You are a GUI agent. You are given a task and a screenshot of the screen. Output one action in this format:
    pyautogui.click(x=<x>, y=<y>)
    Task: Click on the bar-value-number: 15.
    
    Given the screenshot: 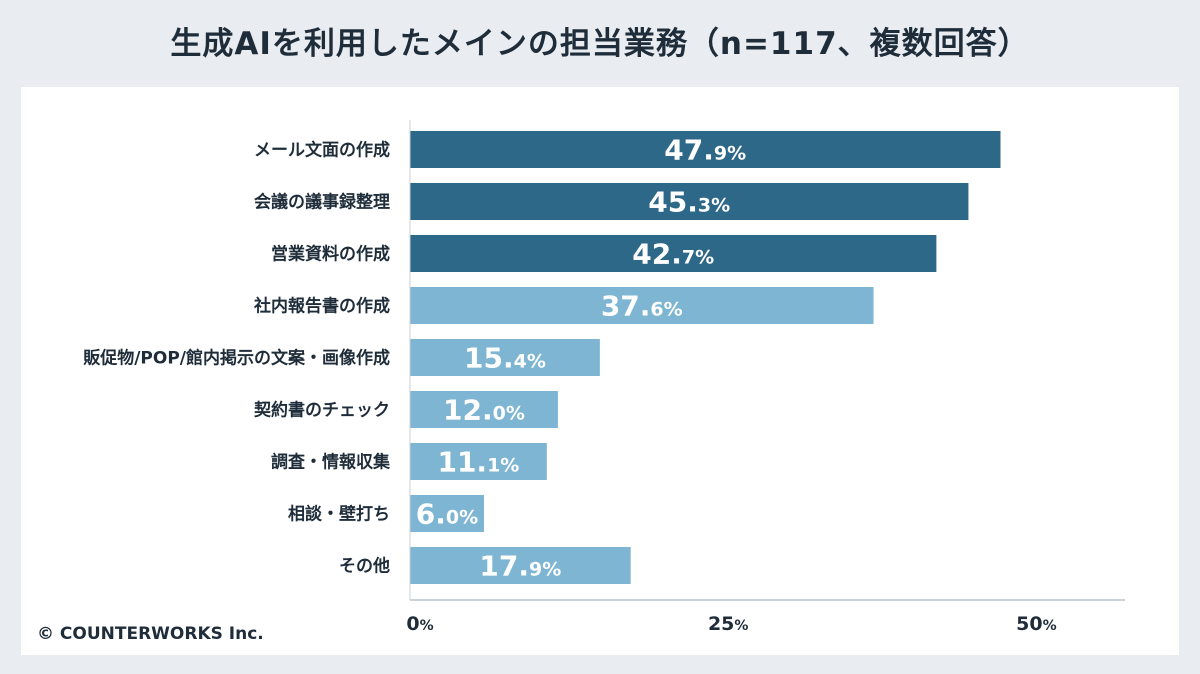 What is the action you would take?
    pyautogui.click(x=489, y=358)
    